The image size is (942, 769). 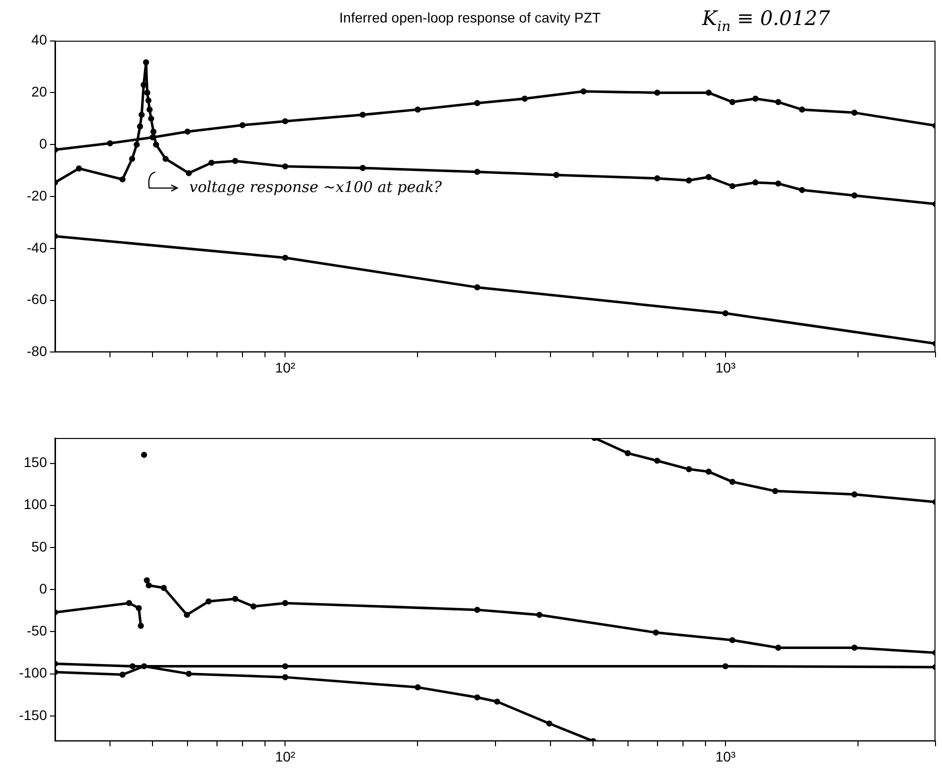 What do you see at coordinates (37, 195) in the screenshot?
I see `y-tick-label: -20` at bounding box center [37, 195].